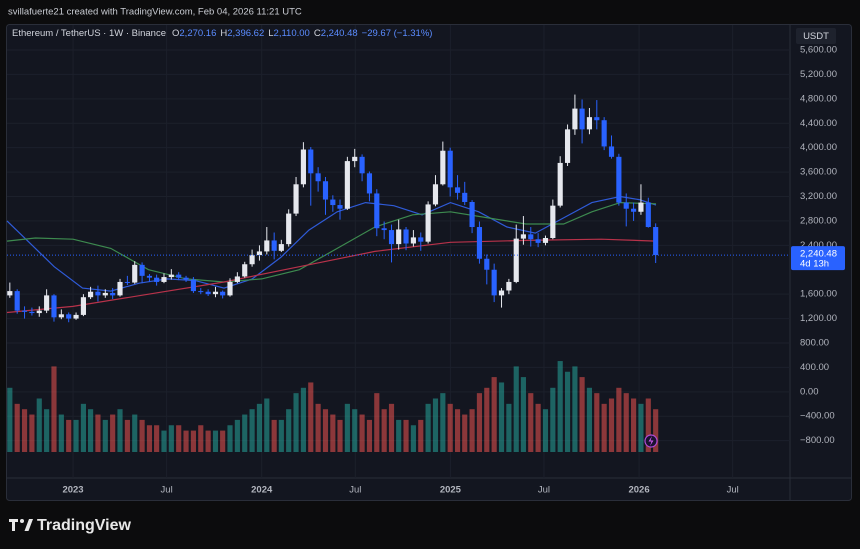 This screenshot has width=860, height=549. Describe the element at coordinates (818, 98) in the screenshot. I see `y-tick-label: 4,800.00` at that location.